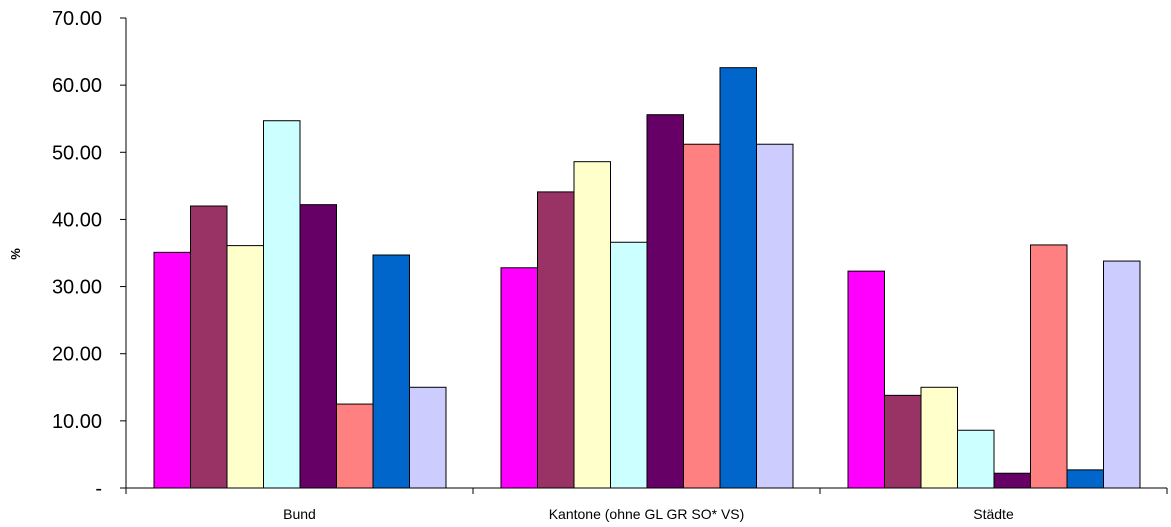  What do you see at coordinates (646, 505) in the screenshot?
I see `x-ticks-group: Bund Kantone (ohne GL GR SO* VS) Städte` at bounding box center [646, 505].